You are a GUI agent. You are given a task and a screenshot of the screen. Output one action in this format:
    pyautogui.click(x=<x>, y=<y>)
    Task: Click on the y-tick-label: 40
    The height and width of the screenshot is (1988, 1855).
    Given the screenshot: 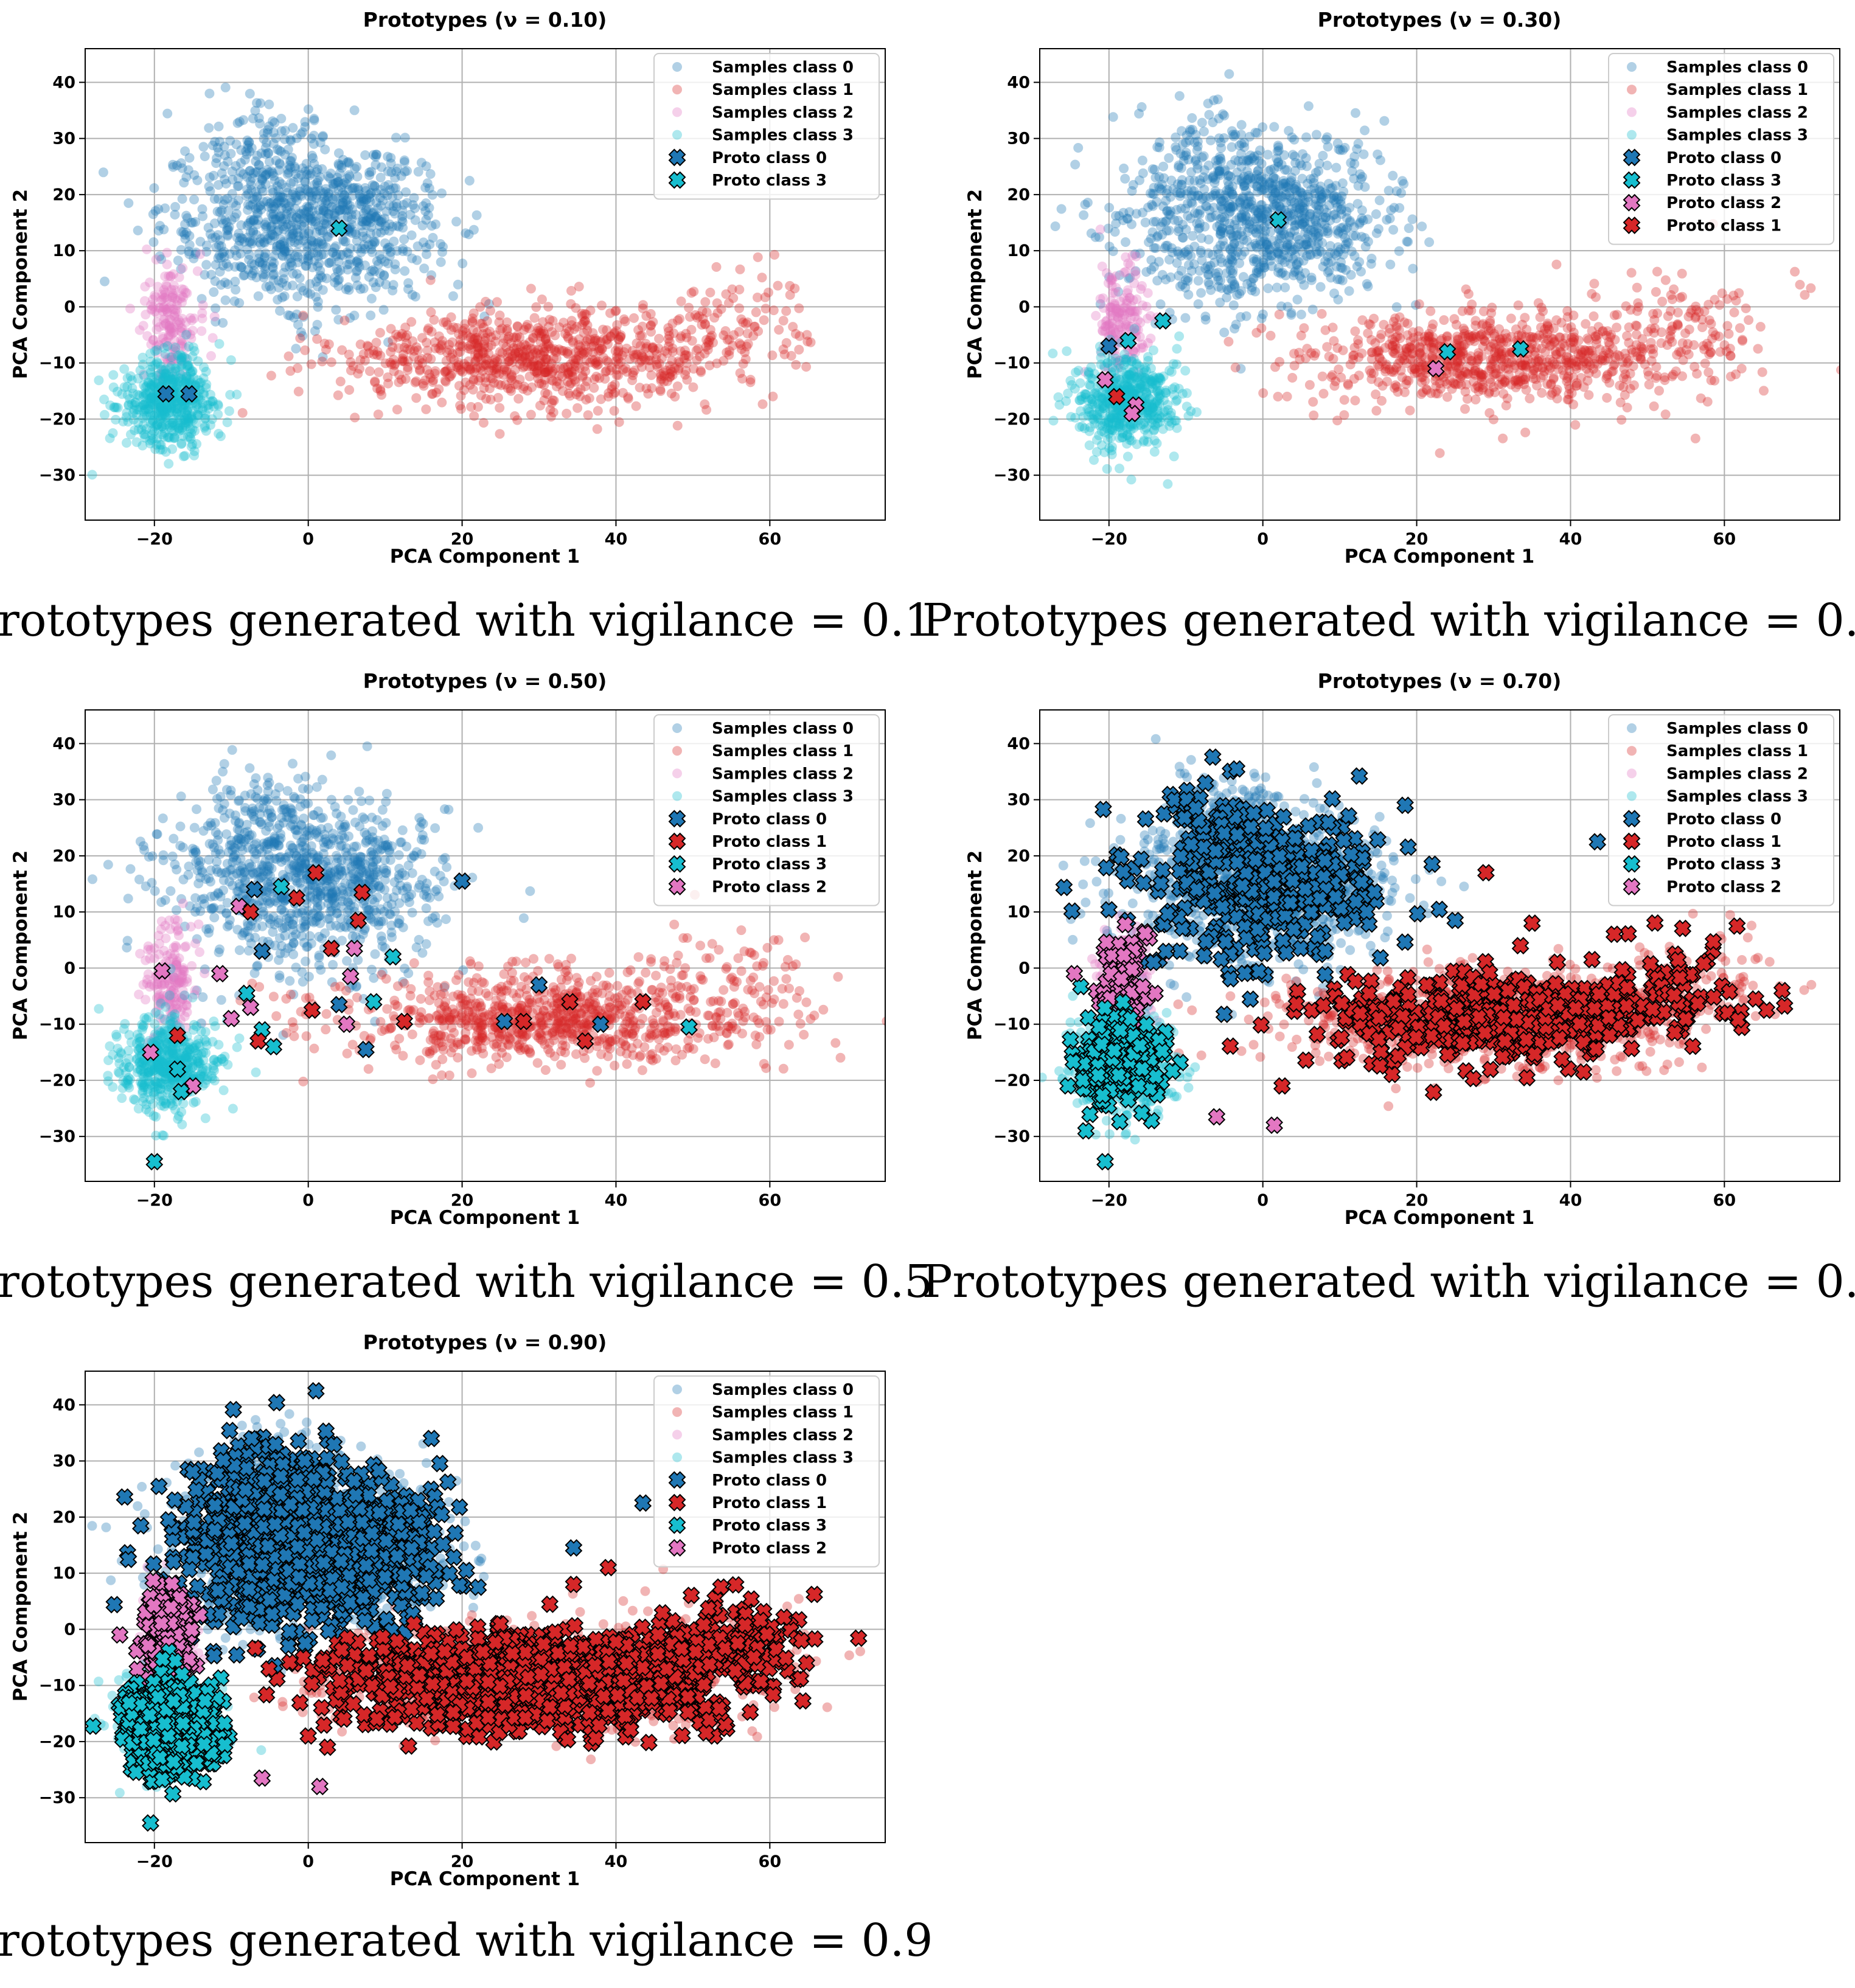 What is the action you would take?
    pyautogui.click(x=63, y=82)
    